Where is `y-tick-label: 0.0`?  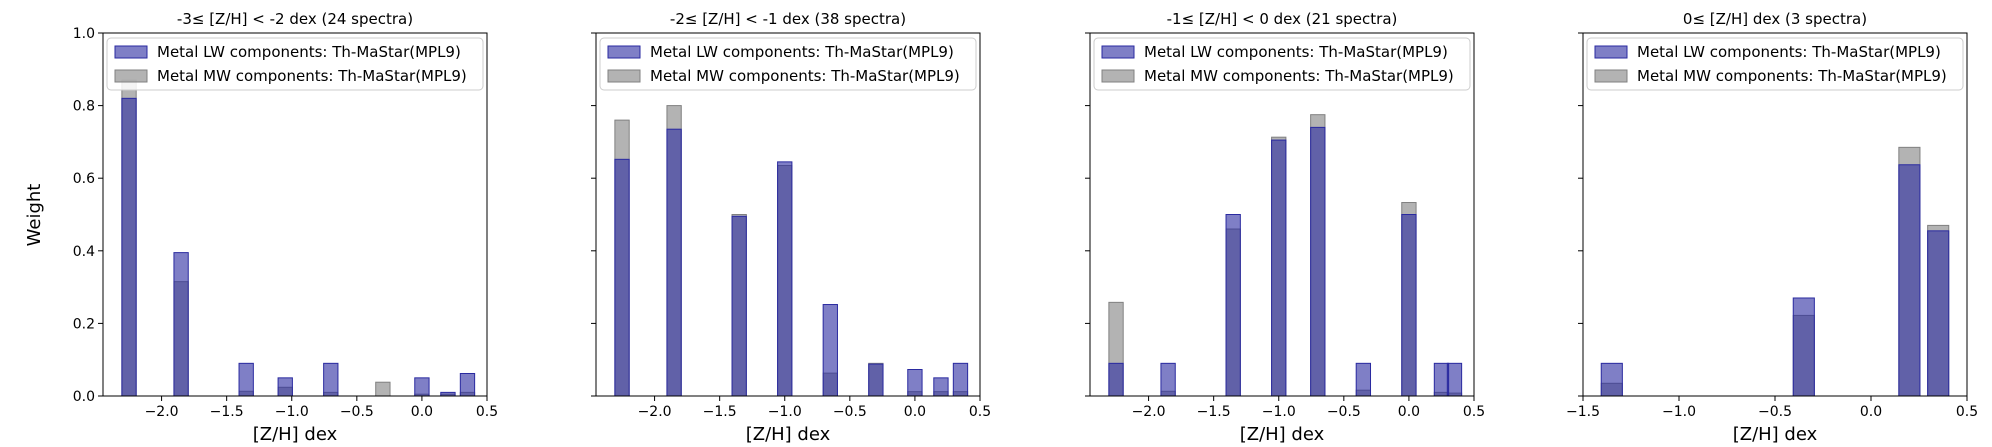
y-tick-label: 0.0 is located at coordinates (84, 397).